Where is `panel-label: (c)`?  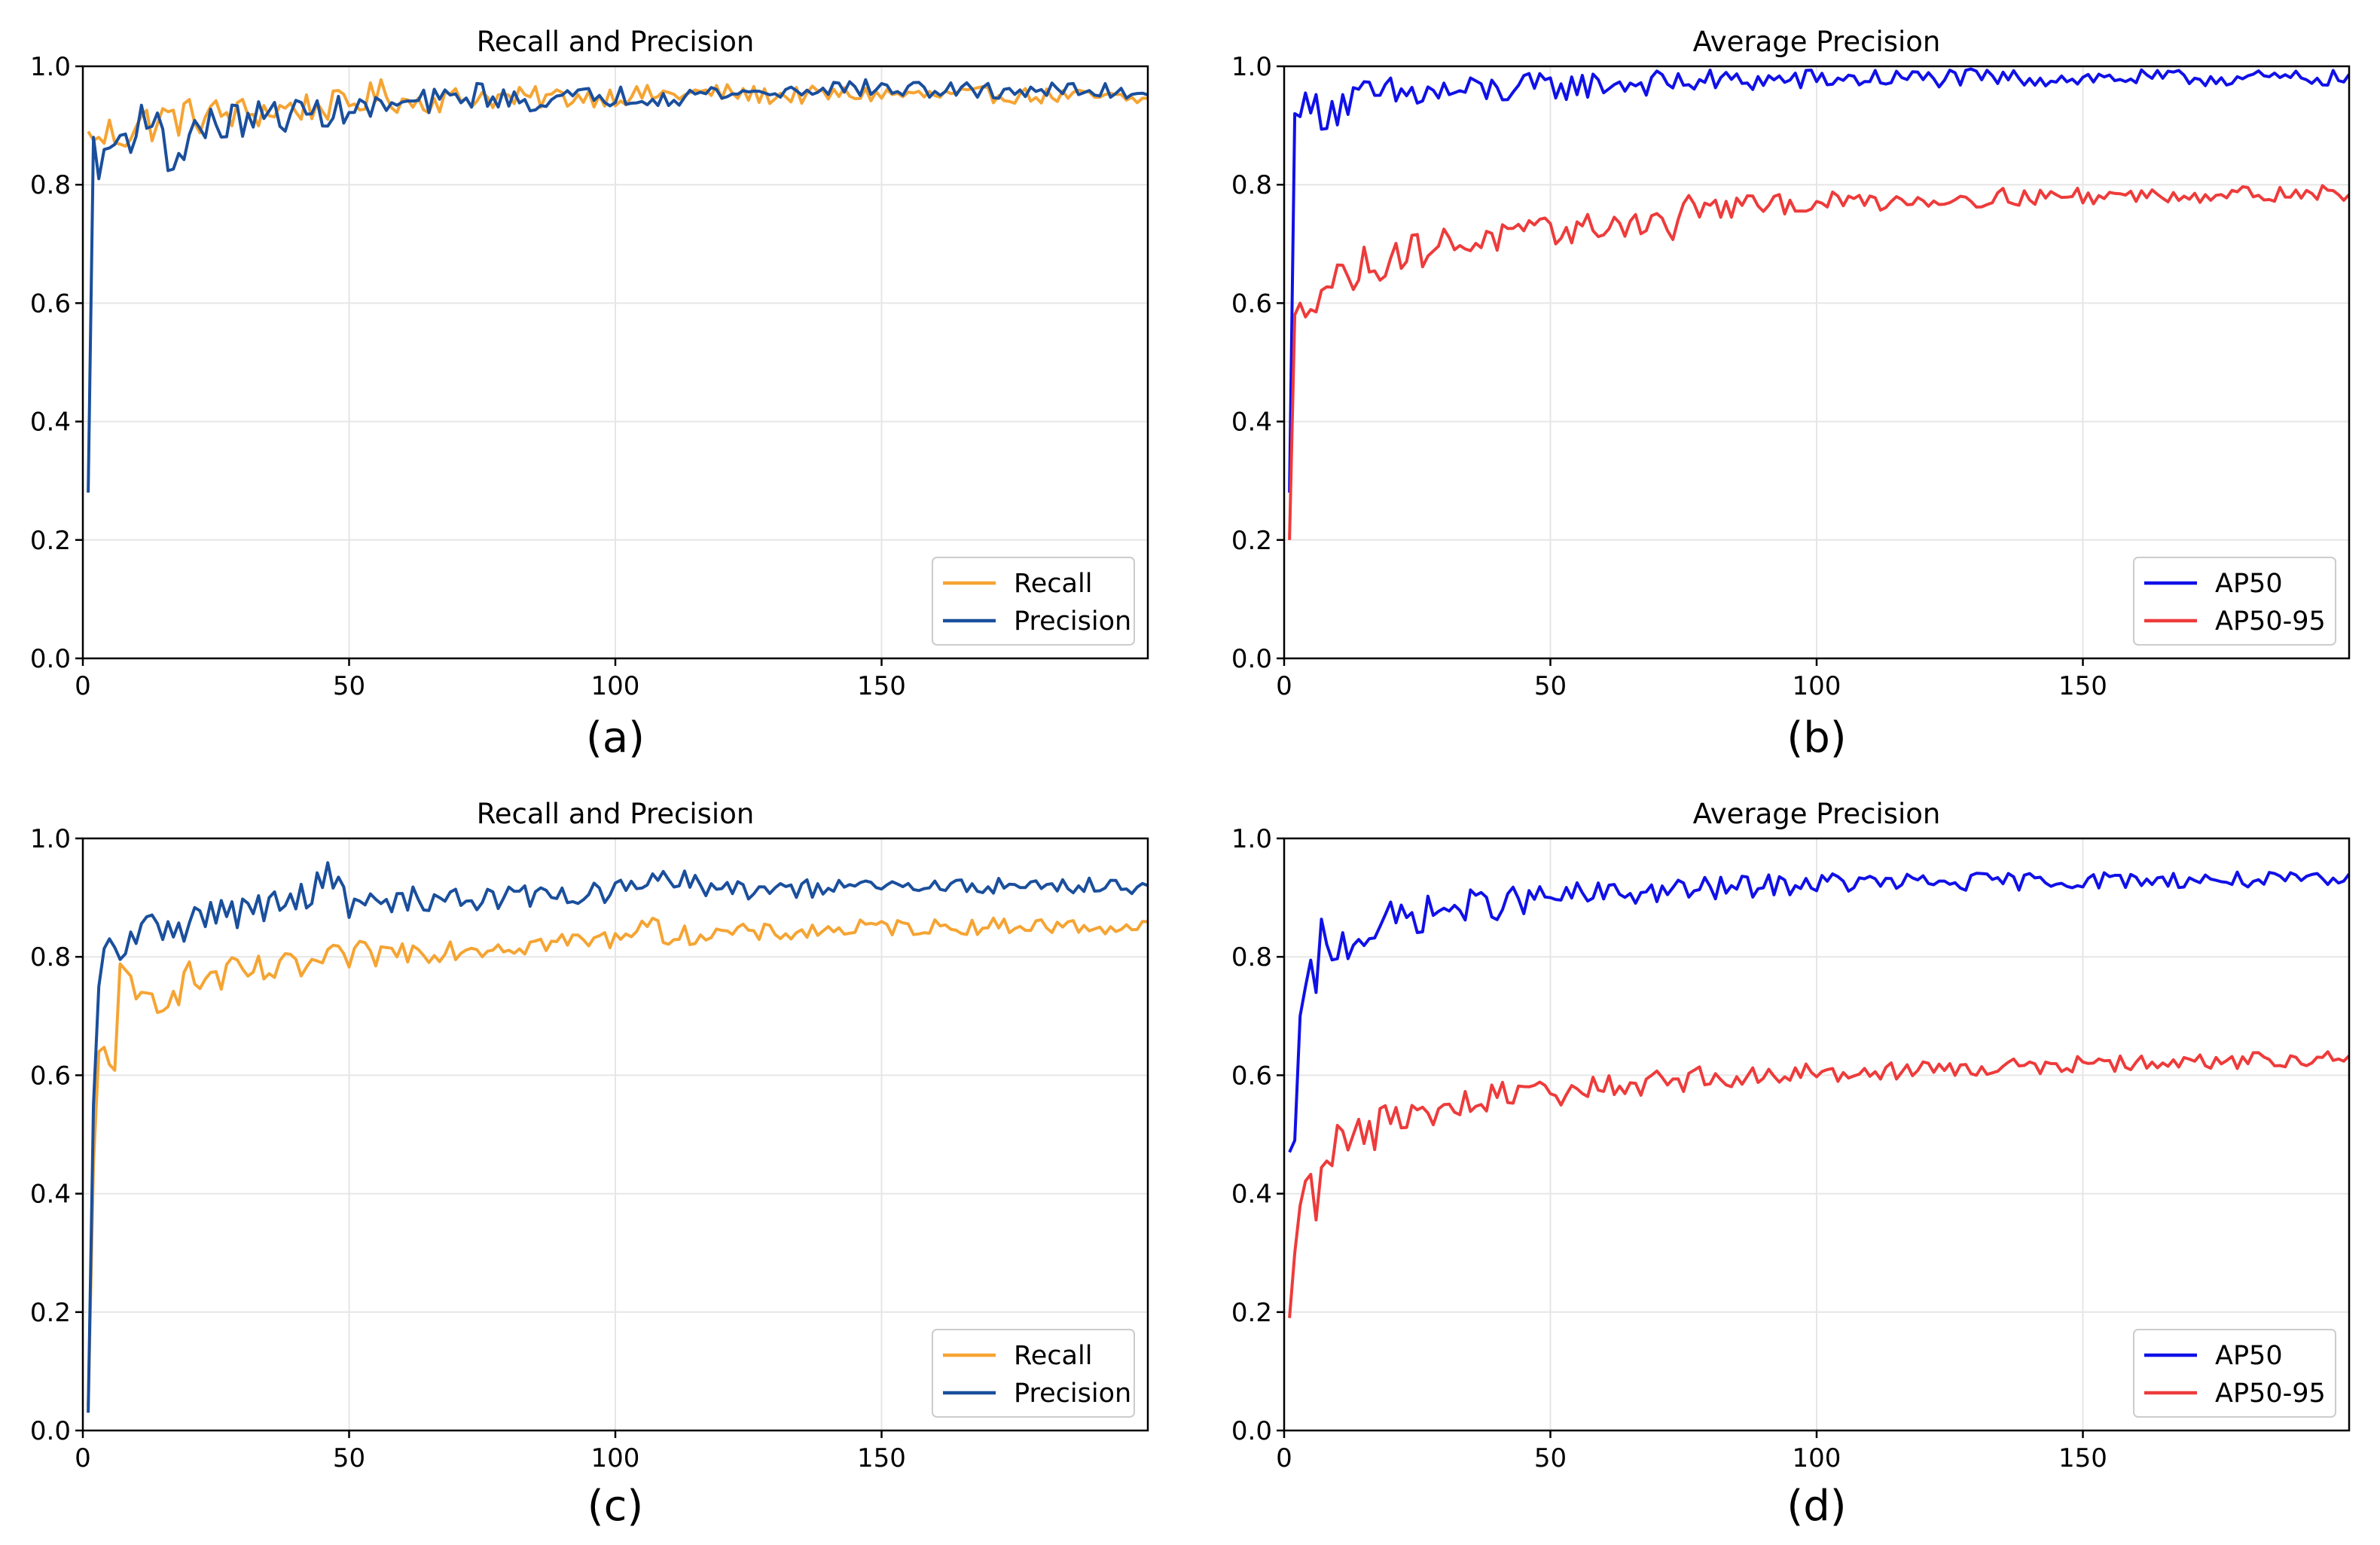 panel-label: (c) is located at coordinates (615, 1506).